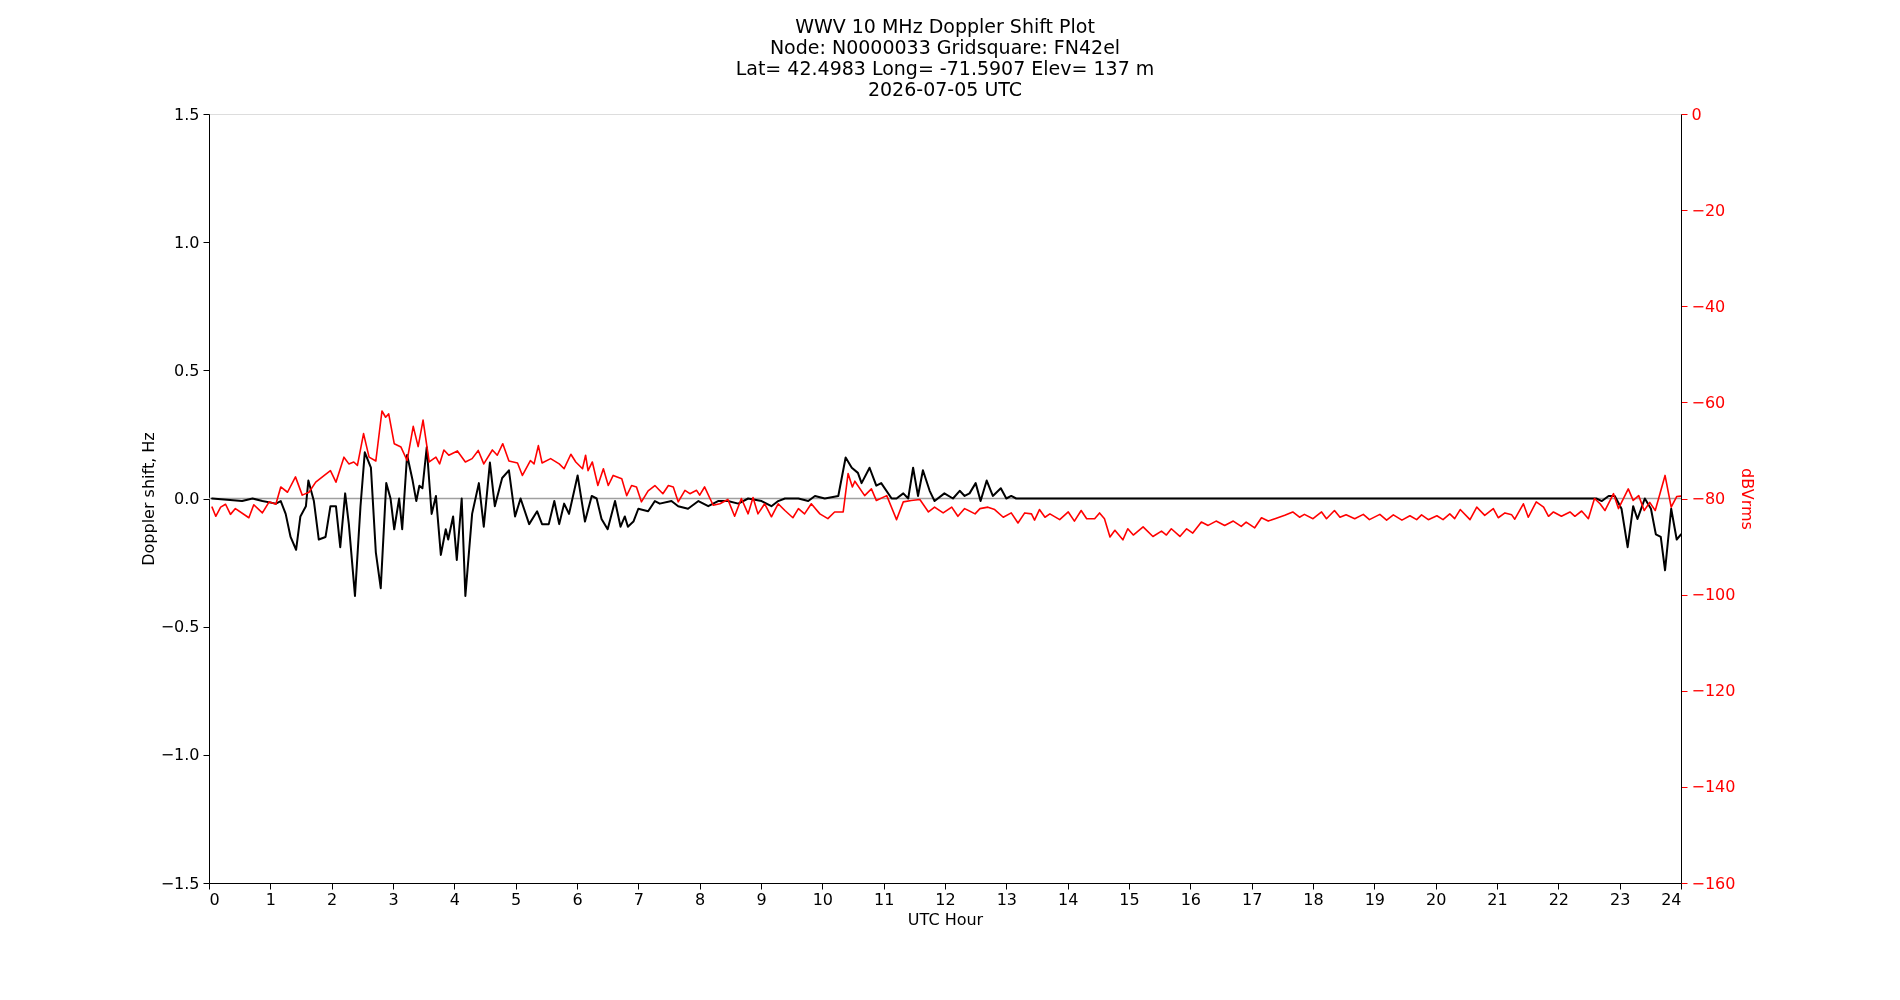 The height and width of the screenshot is (1000, 1900). I want to click on y2-tick-label: −160, so click(1713, 883).